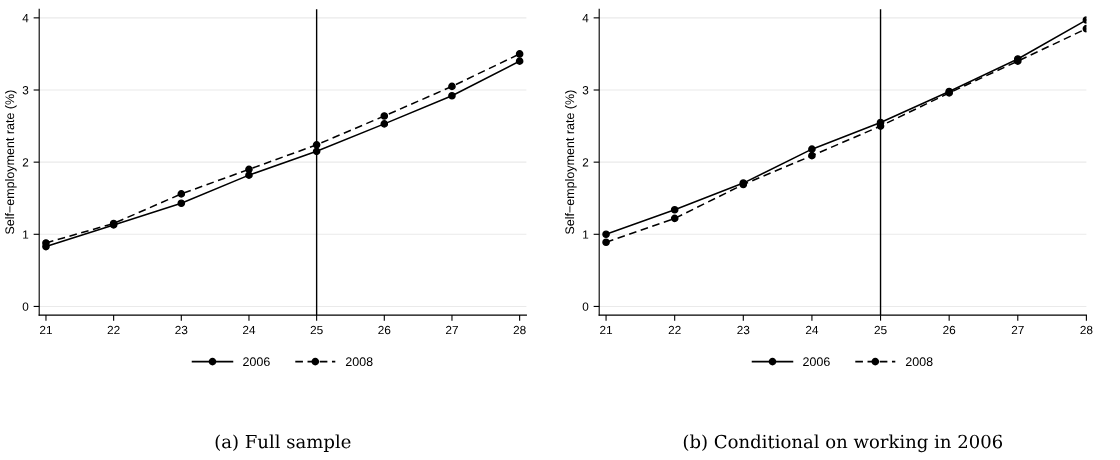 The height and width of the screenshot is (460, 1120). I want to click on text: (a) Full sample, so click(283, 443).